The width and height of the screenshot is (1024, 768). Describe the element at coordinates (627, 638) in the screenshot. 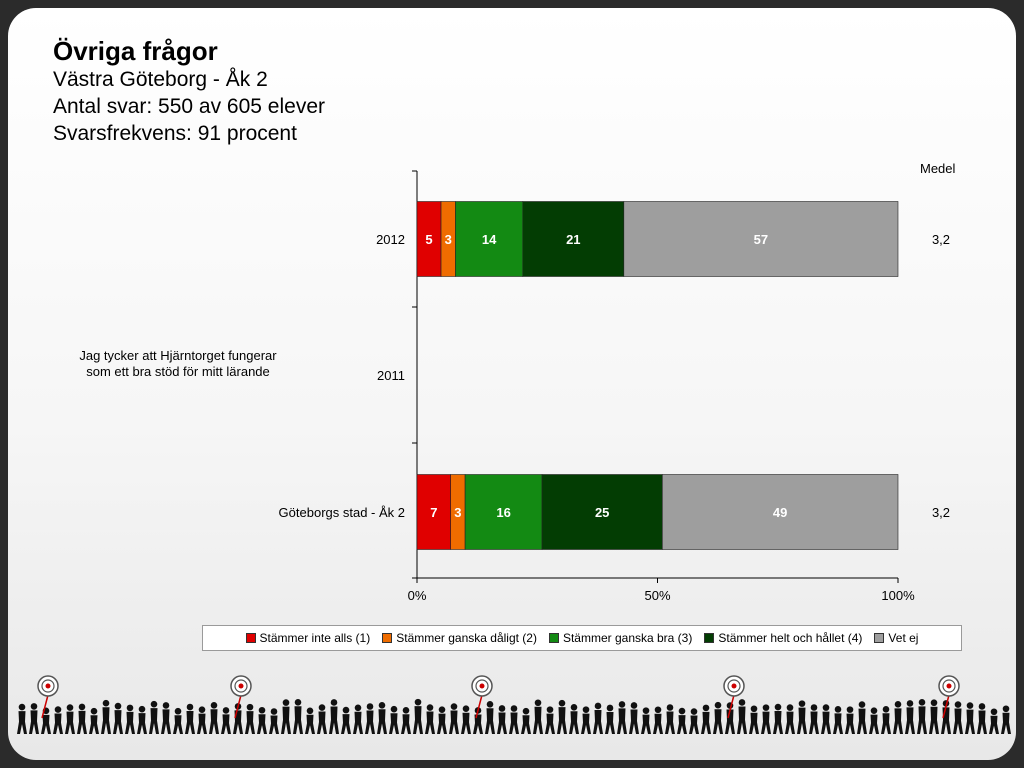

I see `legend-label: Stämmer ganska bra (3)` at that location.